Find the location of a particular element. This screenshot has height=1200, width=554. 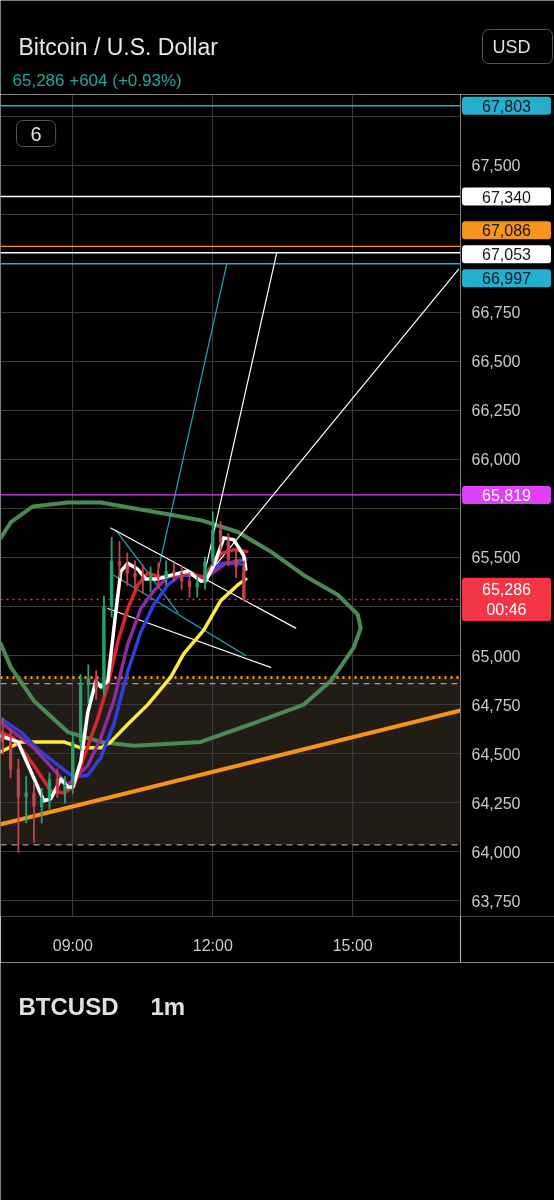

chart-title: Bitcoin / U.S. Dollar is located at coordinates (118, 46).